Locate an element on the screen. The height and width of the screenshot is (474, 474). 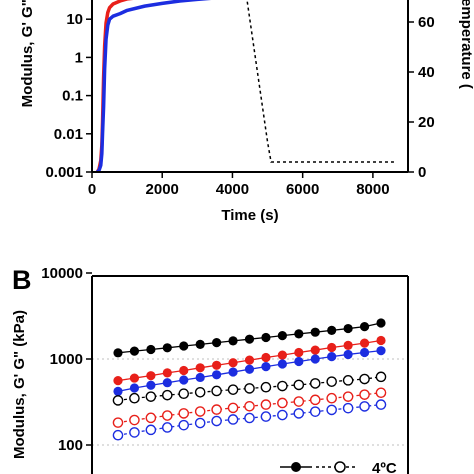
y2-tick-label: 20 is located at coordinates (426, 122).